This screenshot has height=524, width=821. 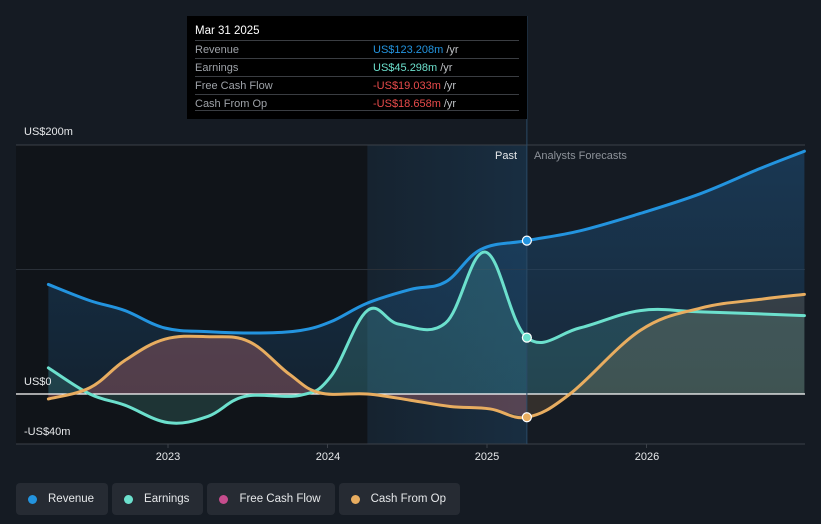 I want to click on tooltip-value-text: US$45.298m, so click(x=405, y=68).